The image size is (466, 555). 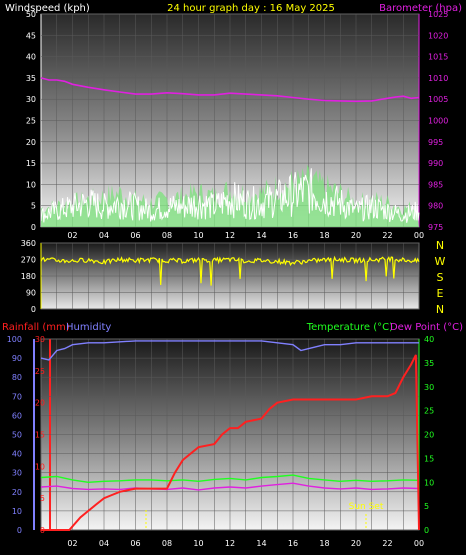 I want to click on compass-s: S, so click(x=440, y=277).